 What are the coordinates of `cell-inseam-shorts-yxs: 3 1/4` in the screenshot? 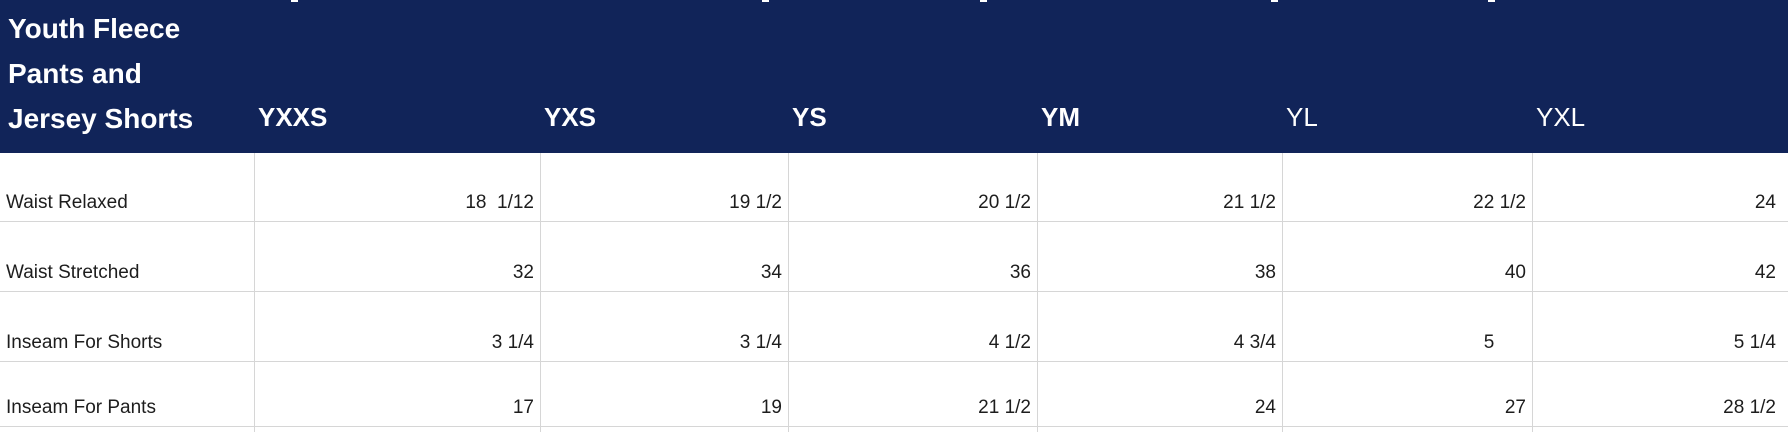 It's located at (760, 342).